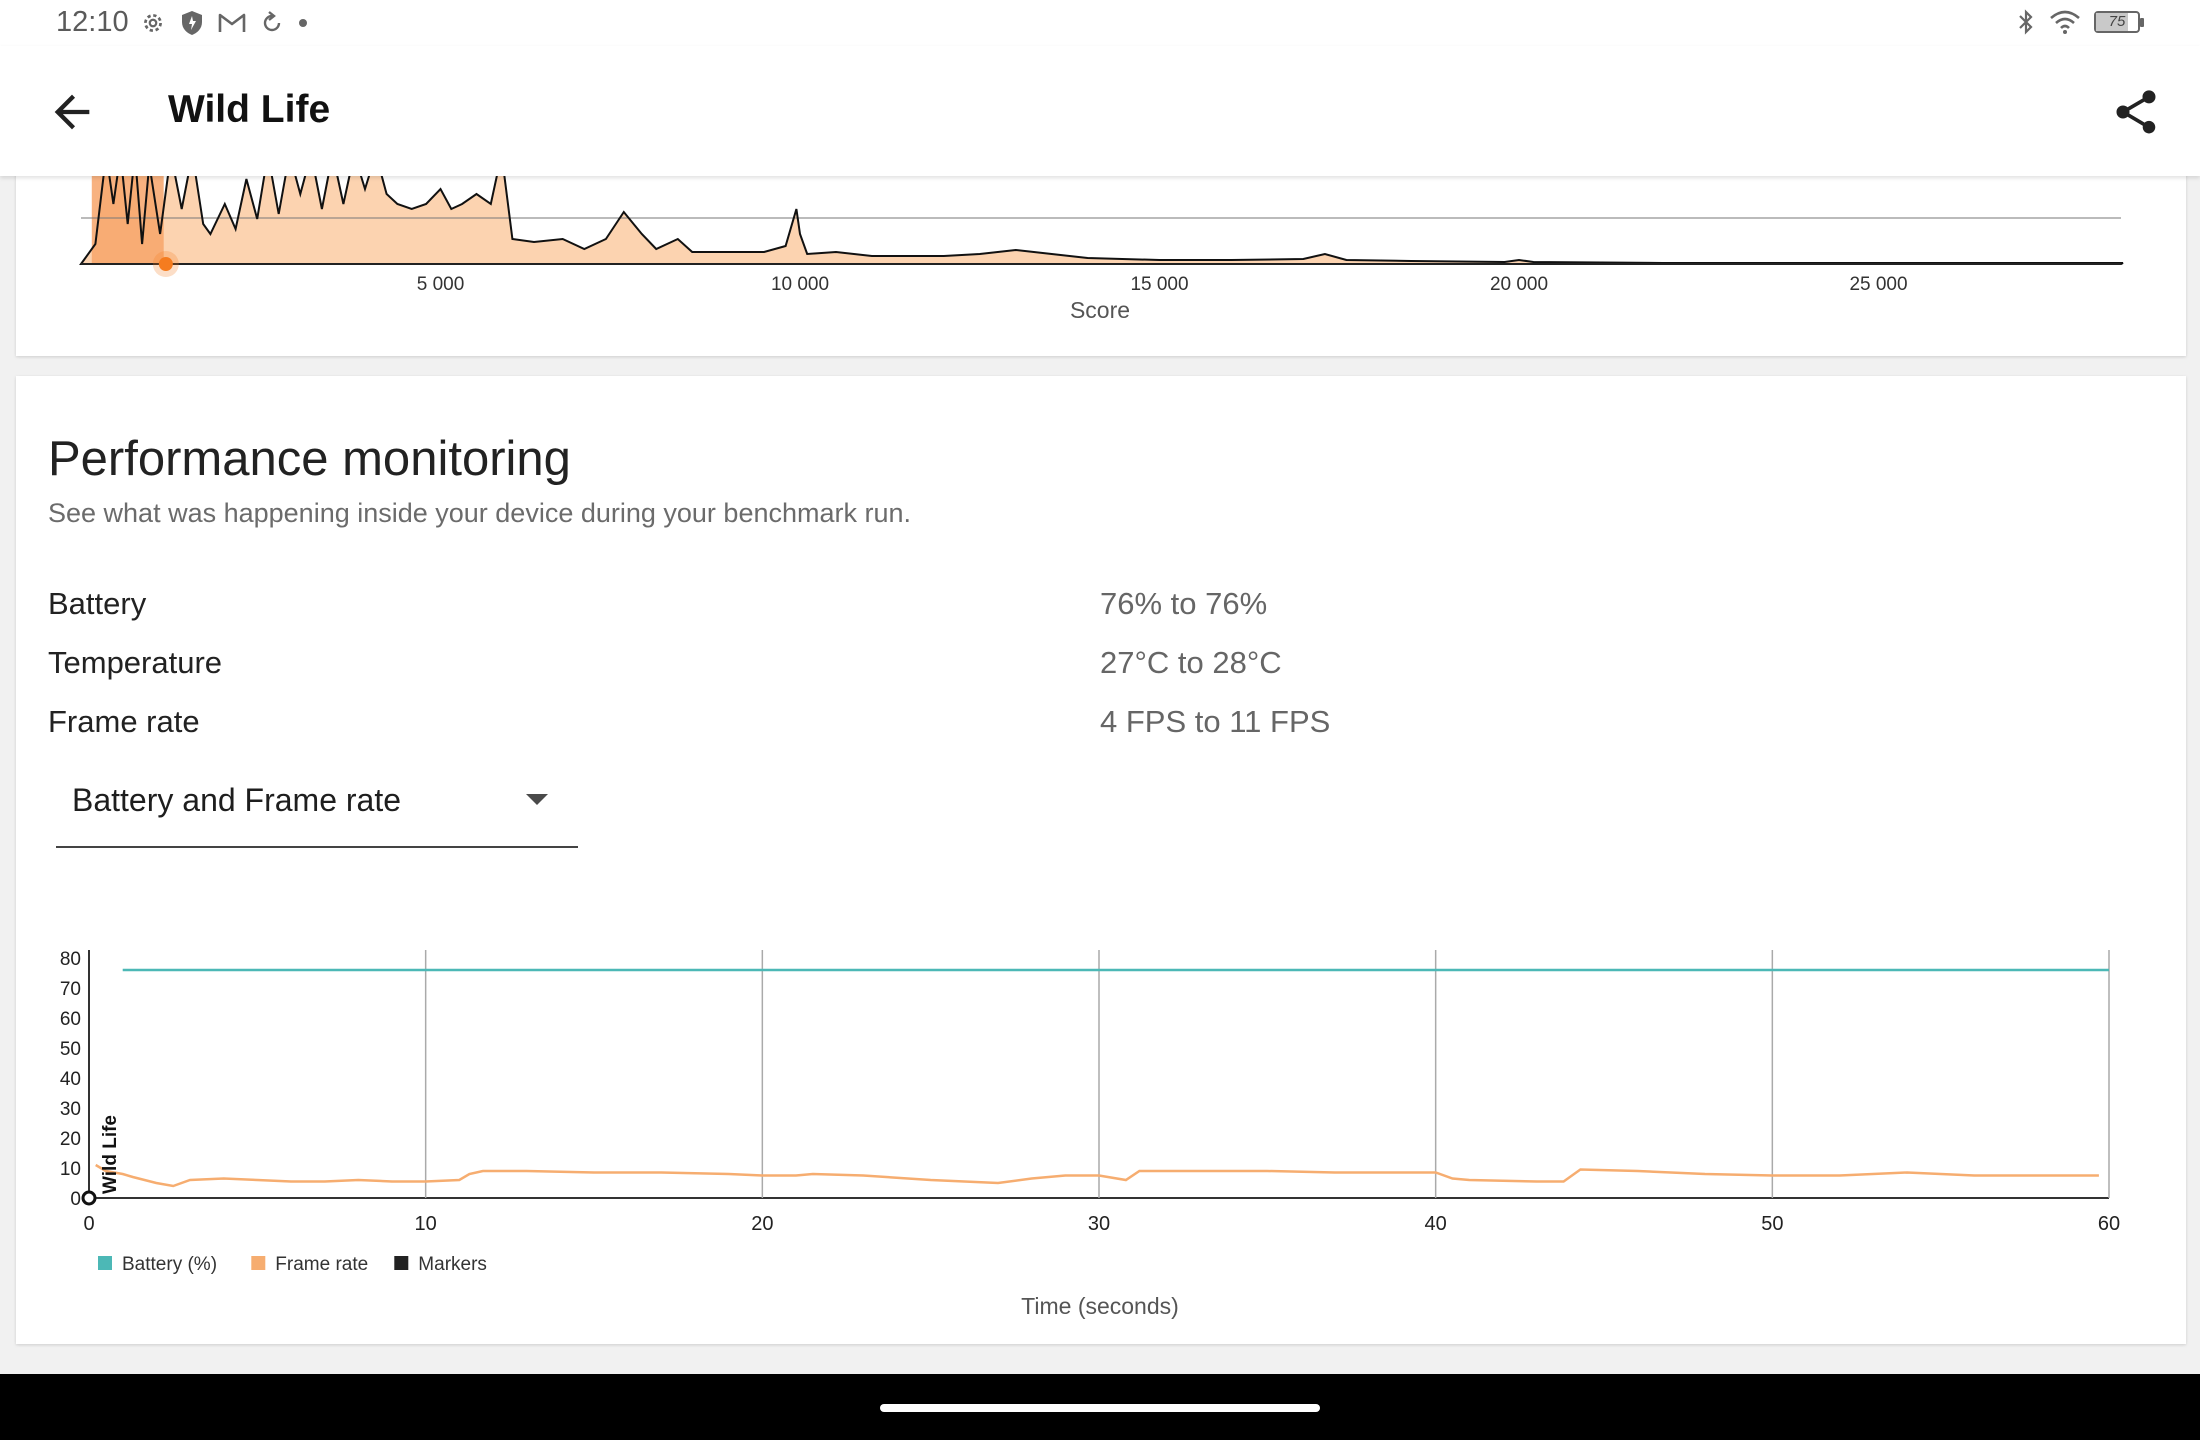 Image resolution: width=2200 pixels, height=1440 pixels. Describe the element at coordinates (1100, 23) in the screenshot. I see `status-bar: 12:10 75` at that location.